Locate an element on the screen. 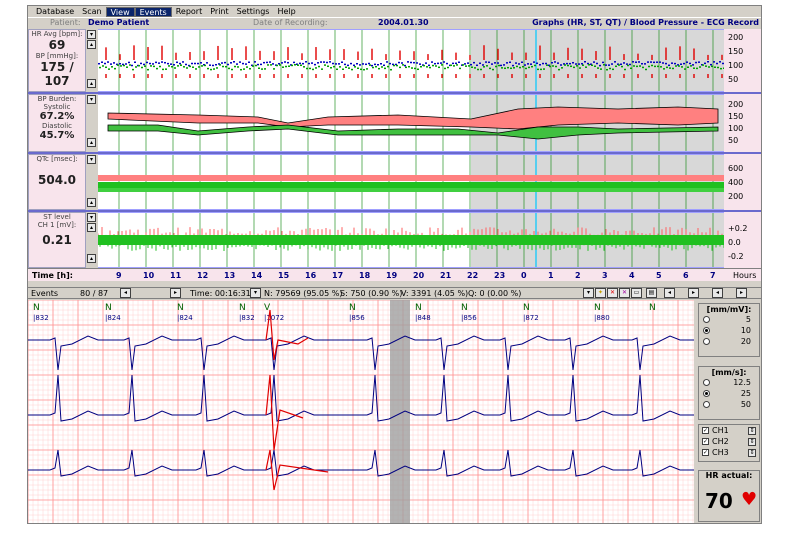 The image size is (791, 541). gain-option: 5 is located at coordinates (729, 319).